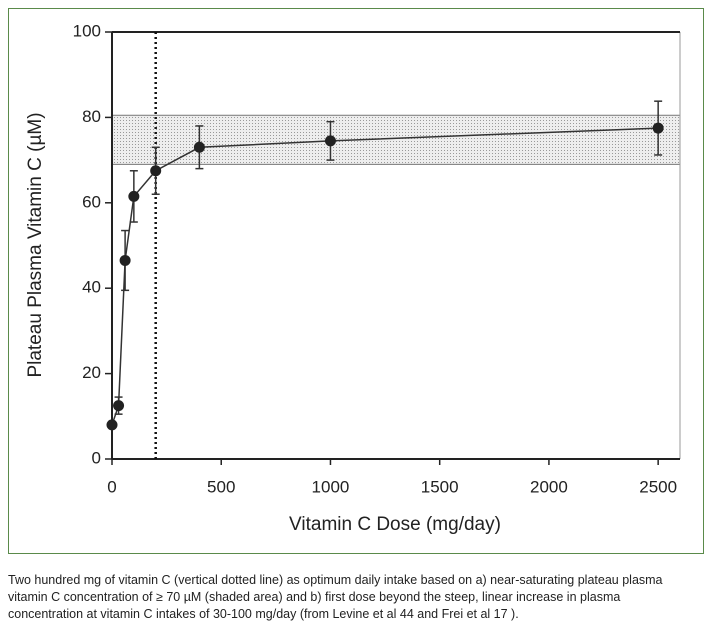 This screenshot has height=628, width=712. Describe the element at coordinates (658, 486) in the screenshot. I see `x-tick-label: 2500` at that location.